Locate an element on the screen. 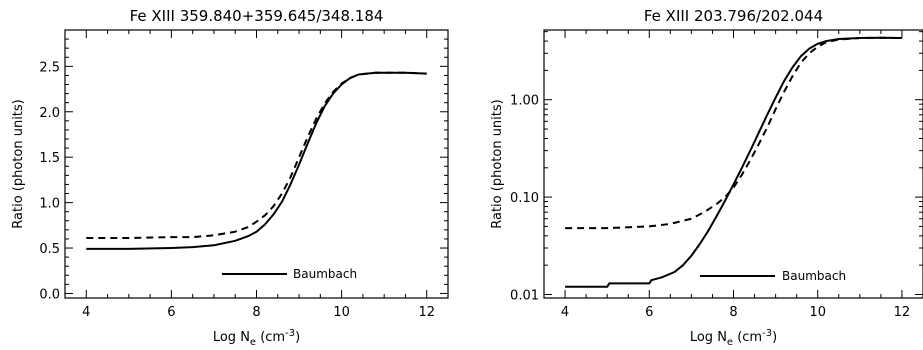 Image resolution: width=923 pixels, height=350 pixels. y-tick-label: 0.01 is located at coordinates (524, 295).